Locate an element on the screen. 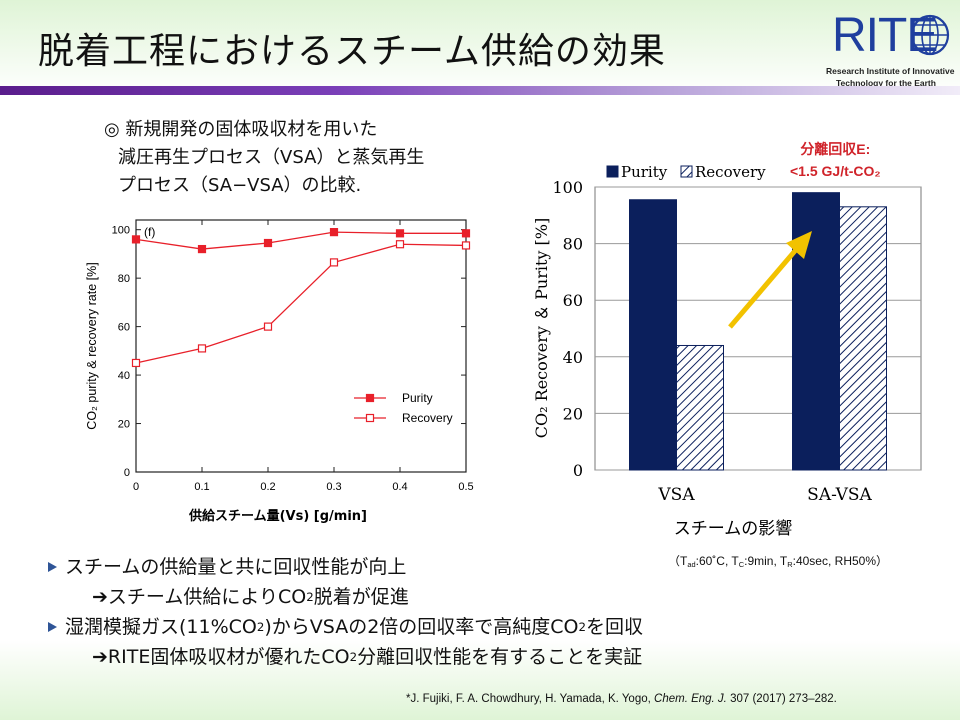 This screenshot has height=720, width=960. bar-legend-label: Purity is located at coordinates (644, 172).